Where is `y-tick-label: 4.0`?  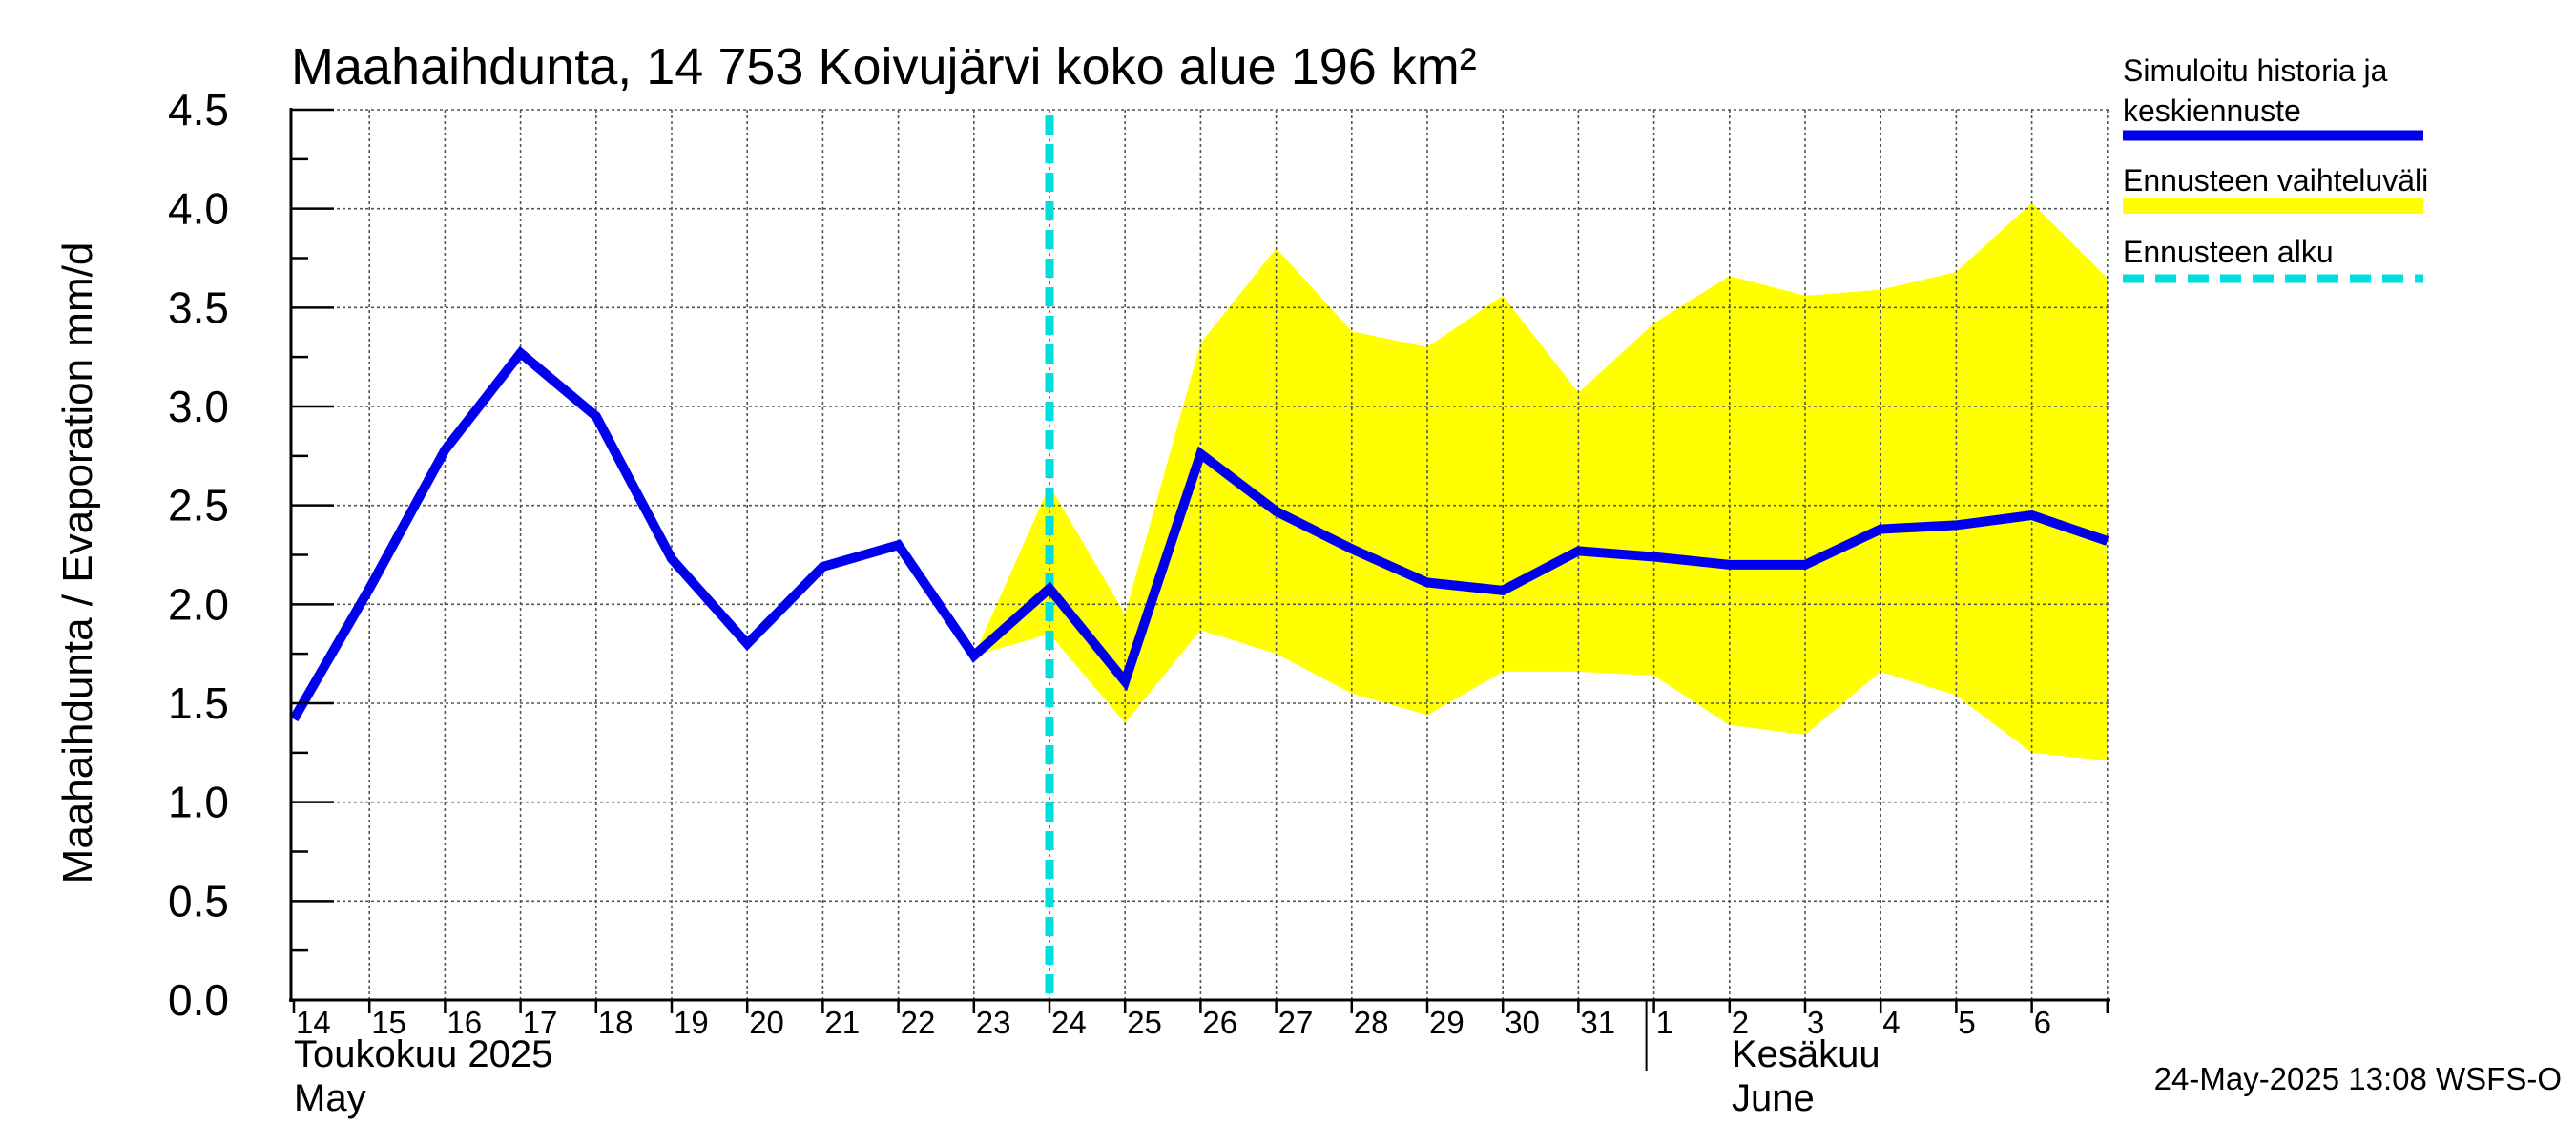
y-tick-label: 4.0 is located at coordinates (198, 209).